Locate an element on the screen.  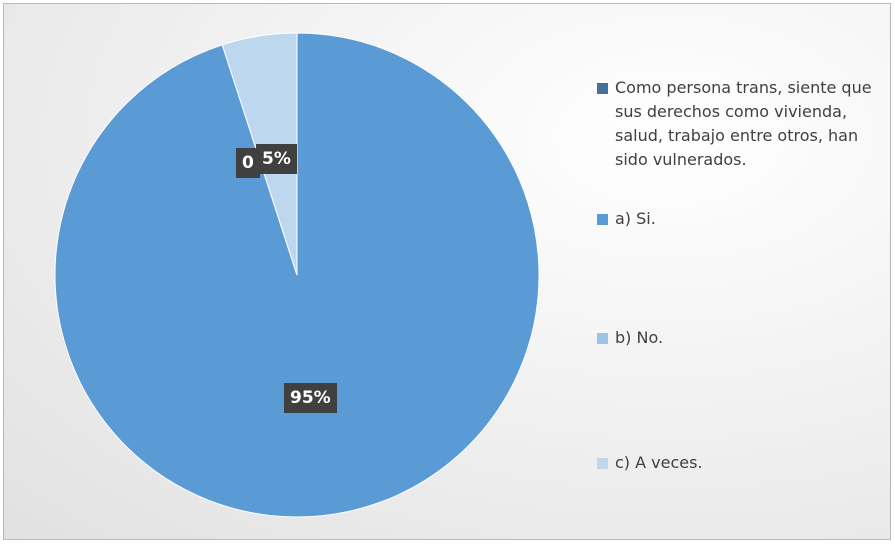
legend-item-si: a) Si. is located at coordinates (741, 219).